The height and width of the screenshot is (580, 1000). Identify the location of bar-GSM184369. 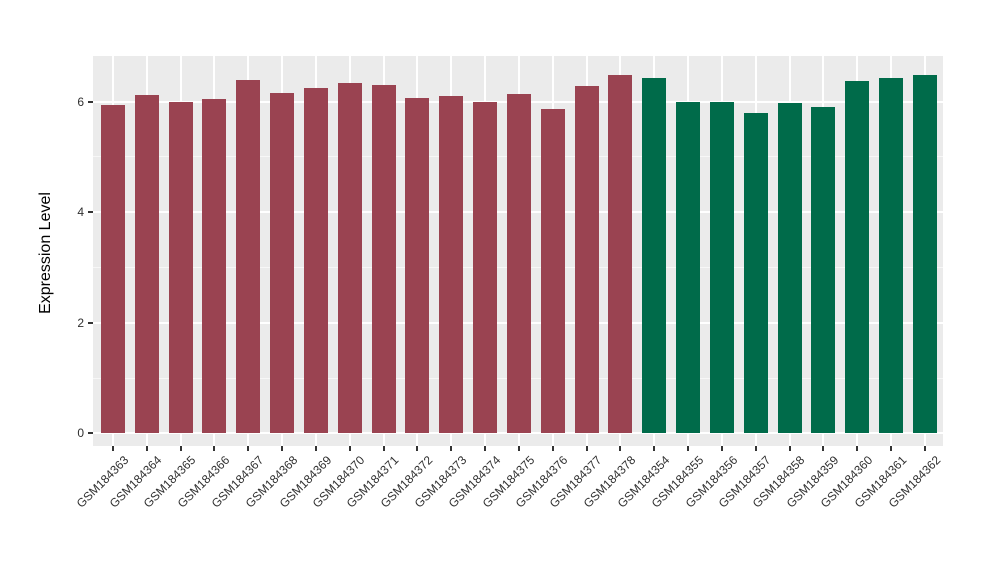
(315, 260).